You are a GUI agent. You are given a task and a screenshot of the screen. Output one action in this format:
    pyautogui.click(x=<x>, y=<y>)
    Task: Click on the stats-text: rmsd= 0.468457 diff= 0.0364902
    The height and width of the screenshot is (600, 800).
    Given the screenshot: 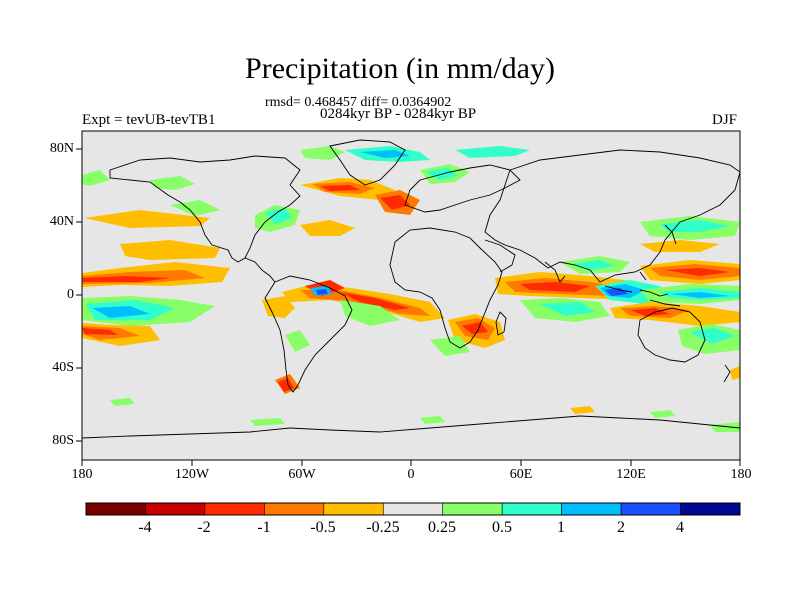 What is the action you would take?
    pyautogui.click(x=358, y=102)
    